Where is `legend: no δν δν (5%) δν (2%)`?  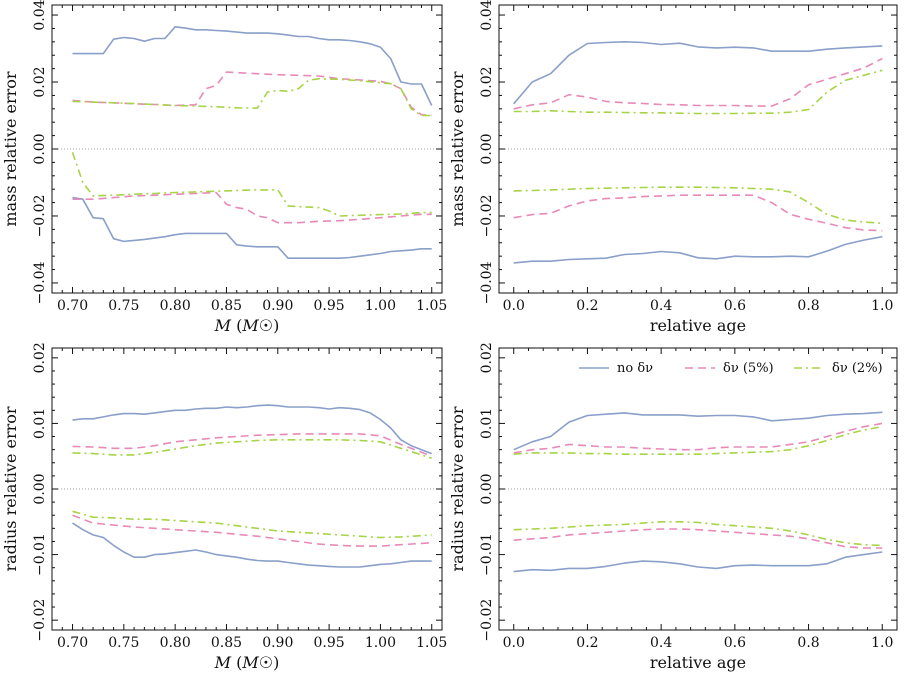 legend: no δν δν (5%) δν (2%) is located at coordinates (731, 368).